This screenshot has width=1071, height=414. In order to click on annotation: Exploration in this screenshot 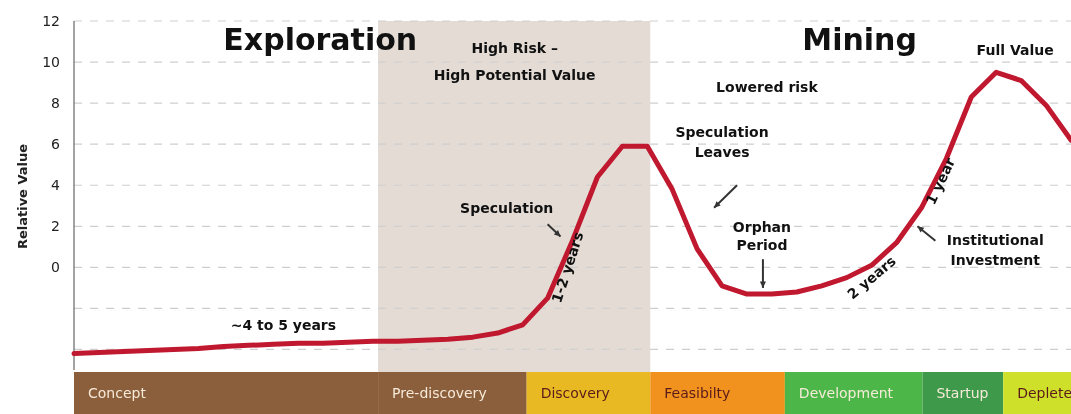, I will do `click(320, 39)`.